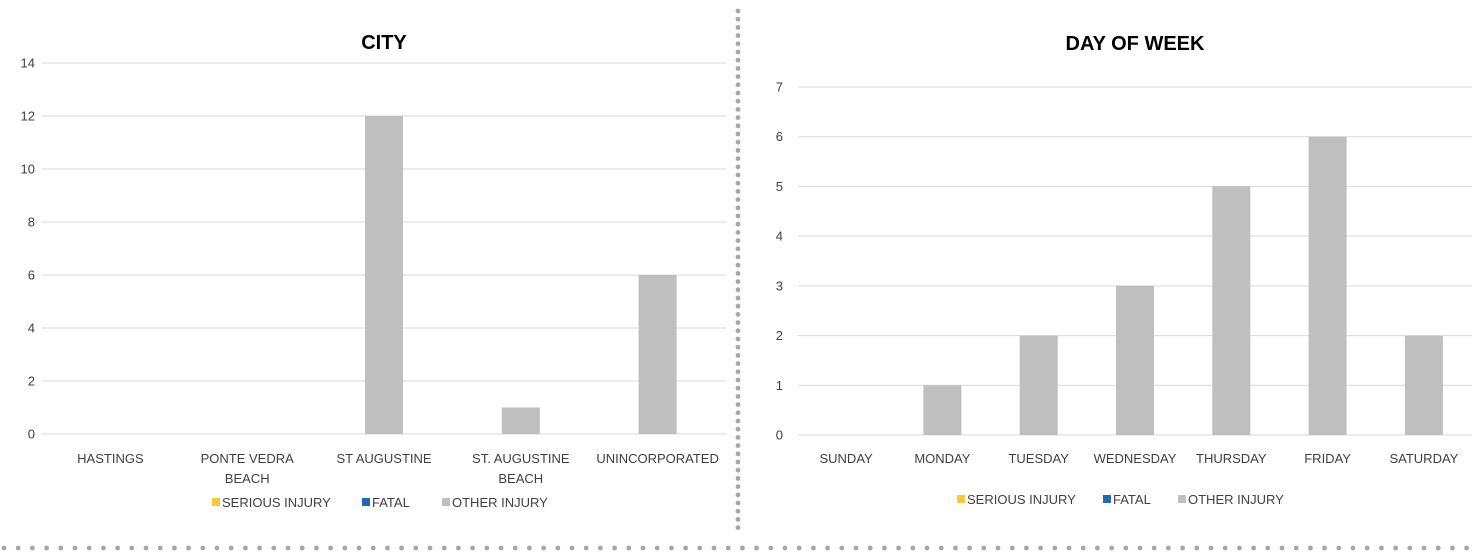  Describe the element at coordinates (1182, 499) in the screenshot. I see `legend-swatch-other-injury` at that location.